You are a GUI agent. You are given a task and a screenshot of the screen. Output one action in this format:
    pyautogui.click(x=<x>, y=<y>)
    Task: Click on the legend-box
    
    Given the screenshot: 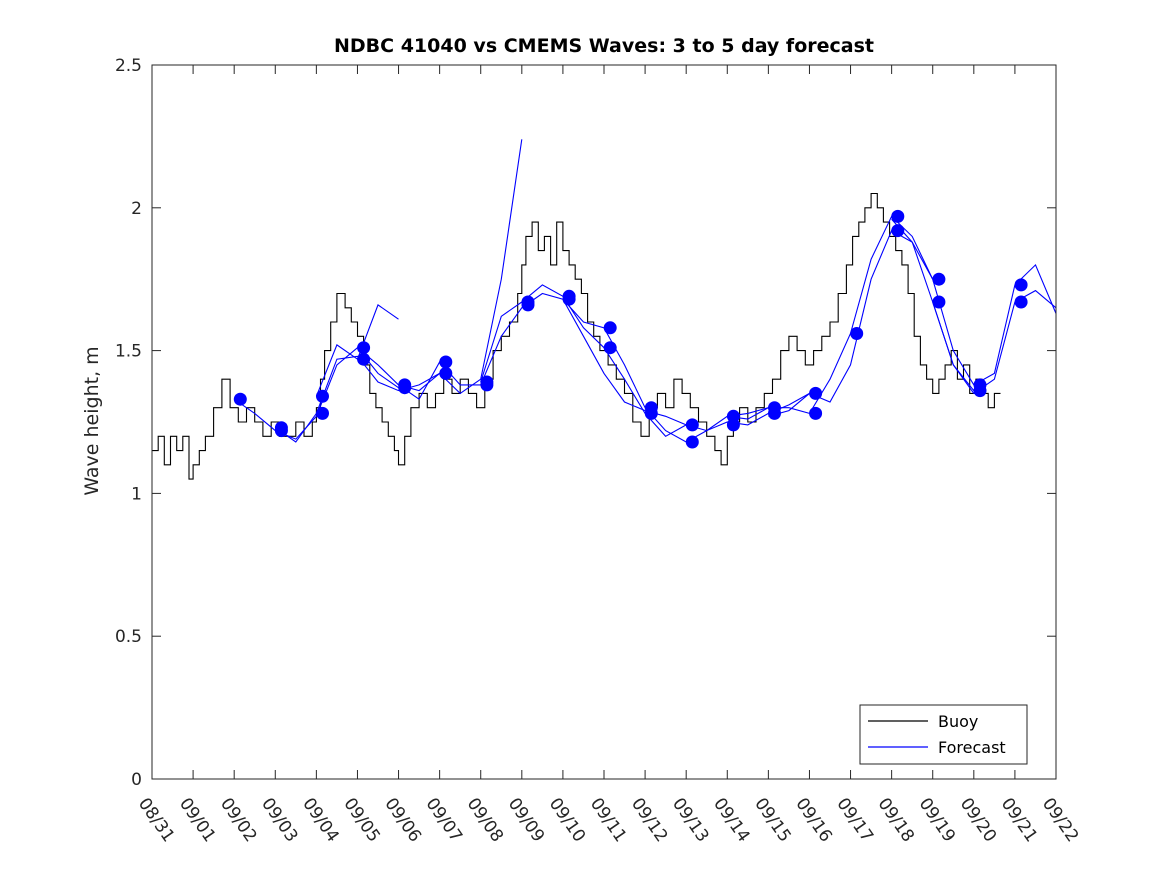 What is the action you would take?
    pyautogui.click(x=943, y=734)
    